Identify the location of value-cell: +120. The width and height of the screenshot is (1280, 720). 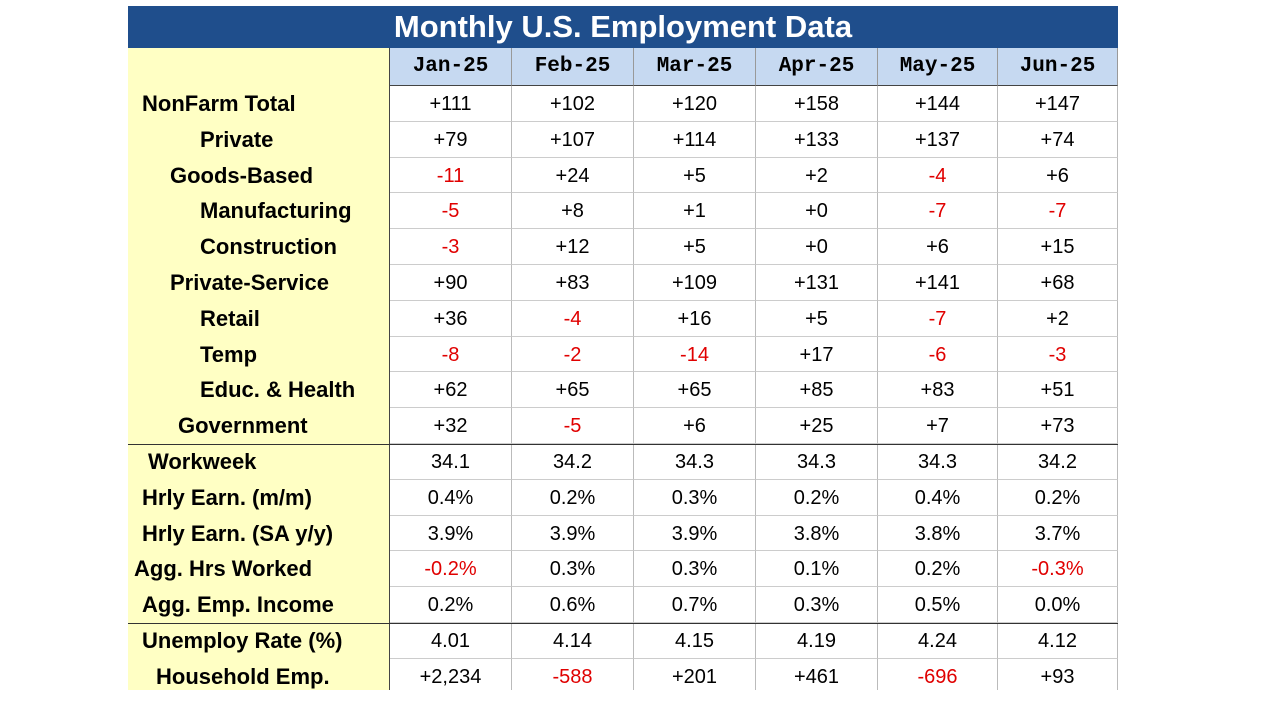
(695, 104).